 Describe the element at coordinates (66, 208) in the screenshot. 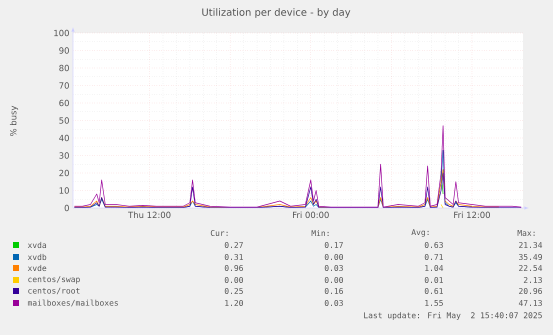

I see `y-tick-label: 0` at that location.